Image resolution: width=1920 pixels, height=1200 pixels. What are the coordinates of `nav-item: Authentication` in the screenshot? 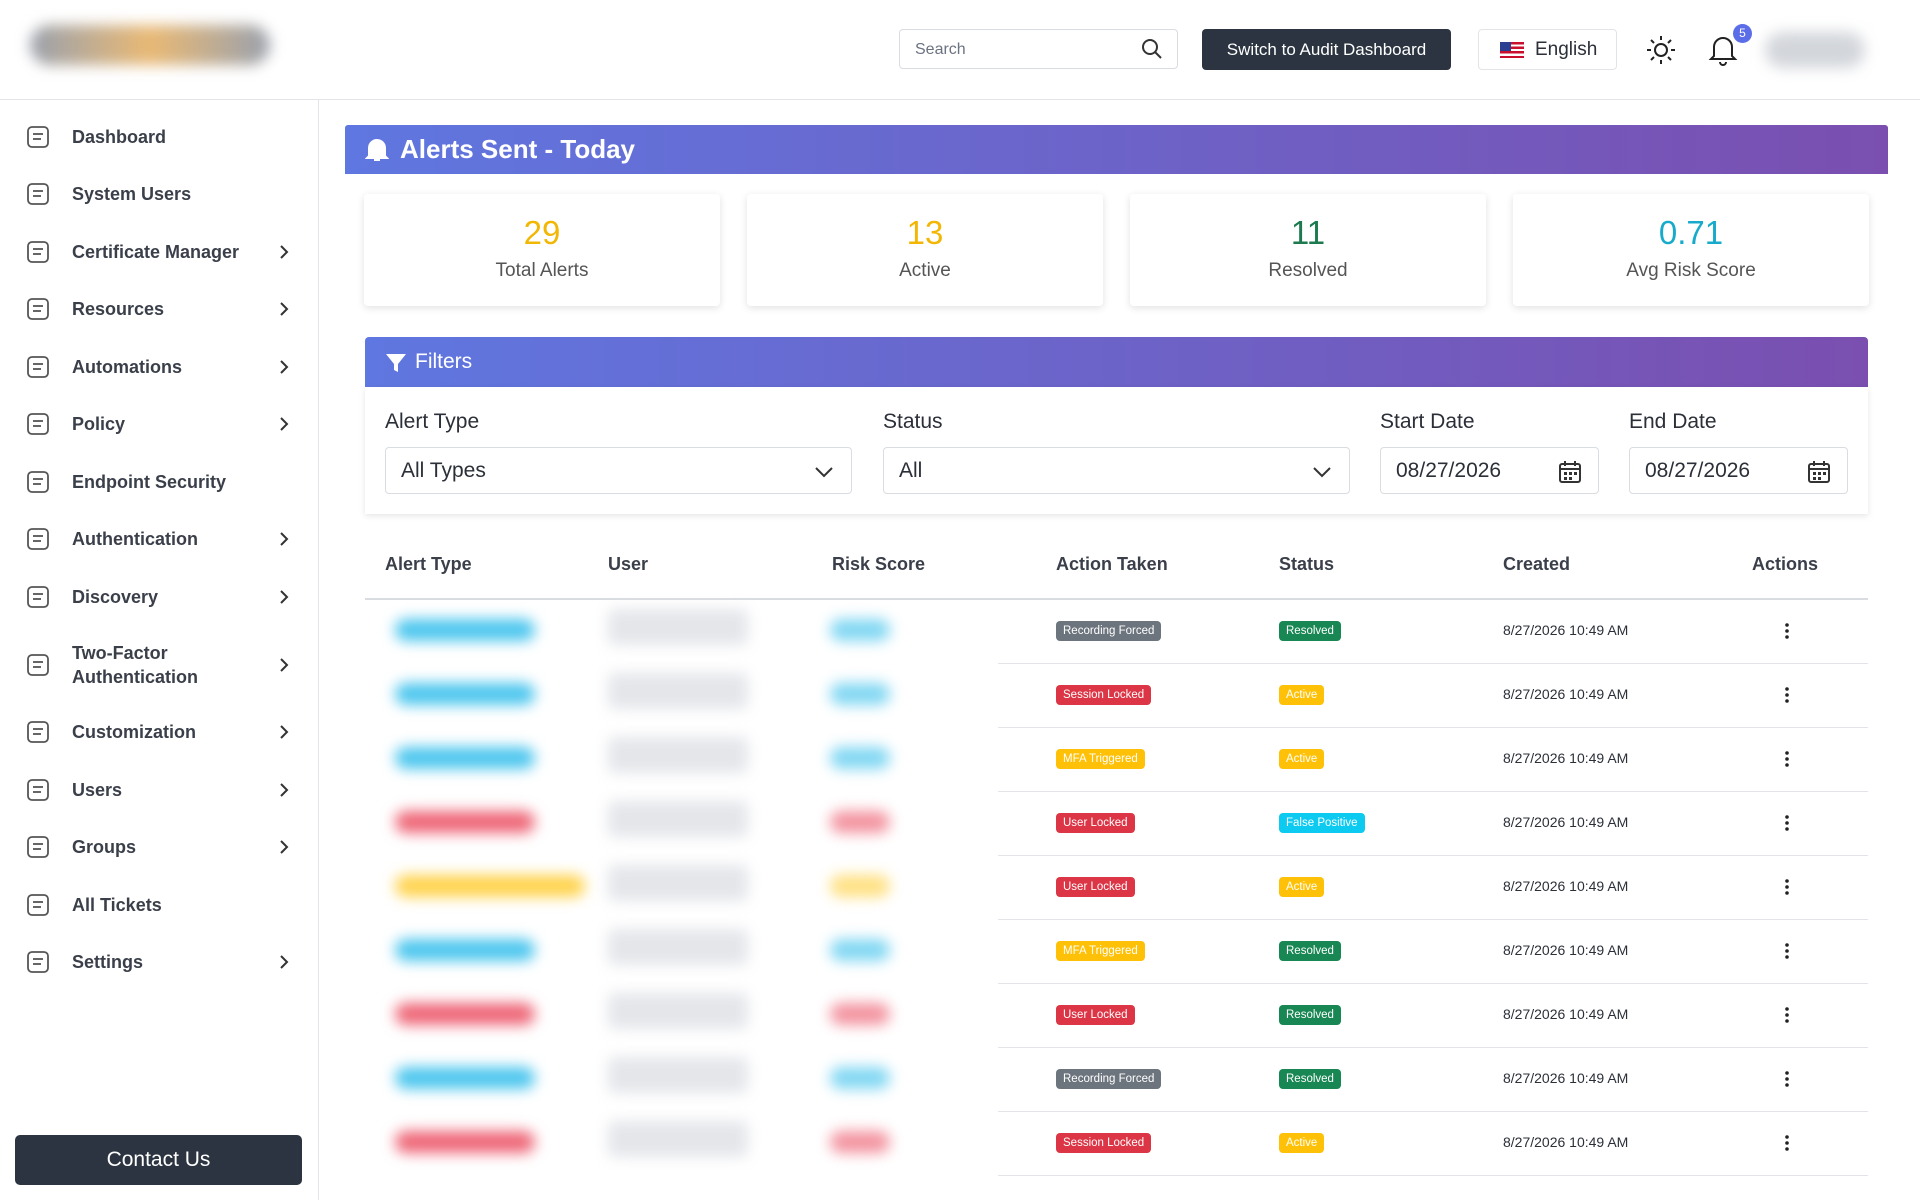 It's located at (159, 540).